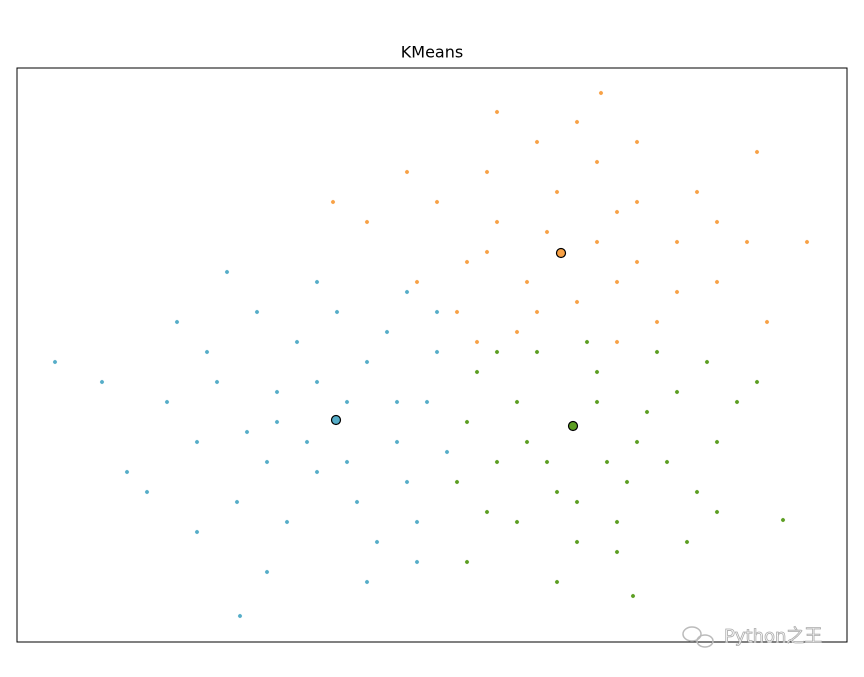 The height and width of the screenshot is (677, 864). I want to click on chart-title: KMeans, so click(432, 52).